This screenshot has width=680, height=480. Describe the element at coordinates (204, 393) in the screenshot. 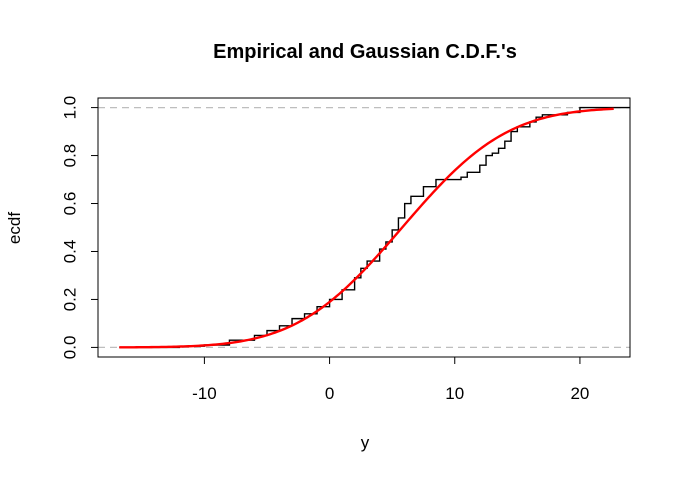

I see `x-tick-label: -10` at that location.